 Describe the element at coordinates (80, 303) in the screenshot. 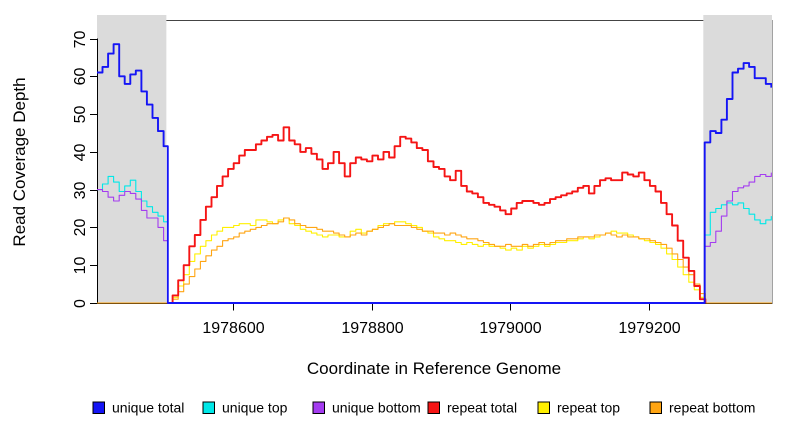

I see `y-tick-label: 0` at that location.